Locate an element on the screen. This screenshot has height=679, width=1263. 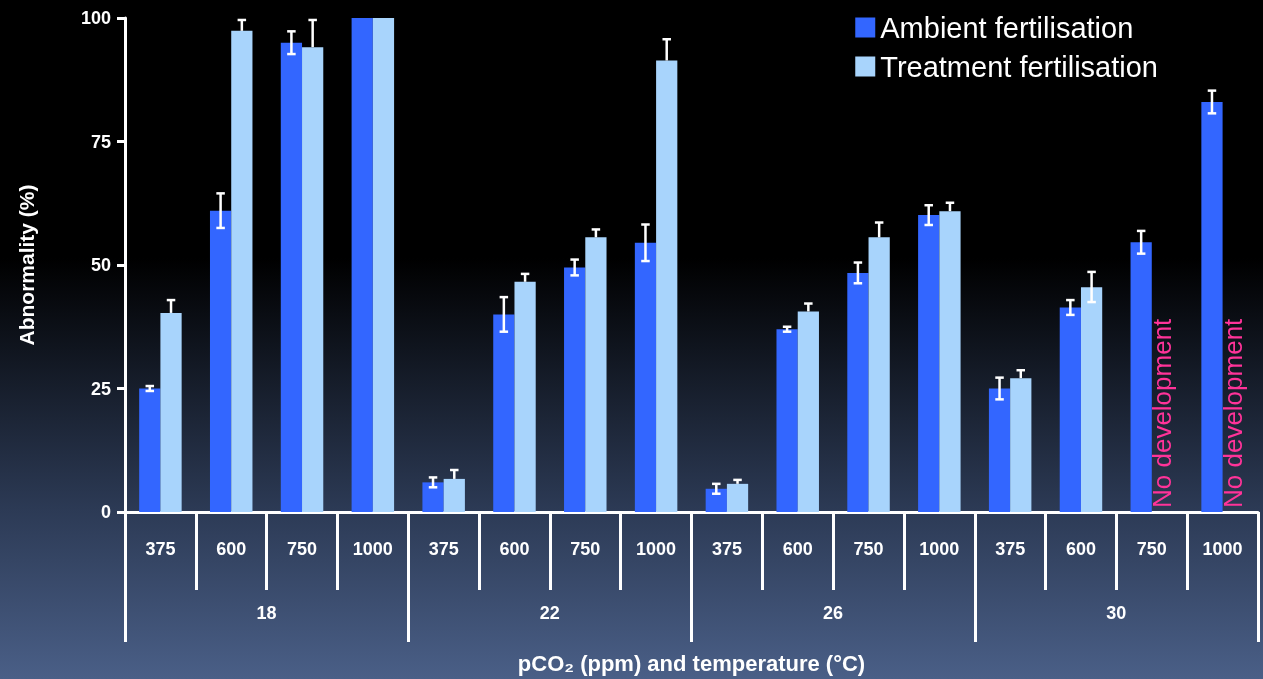
x-axis-title: pCO₂ (ppm) and temperature (°C) is located at coordinates (691, 663).